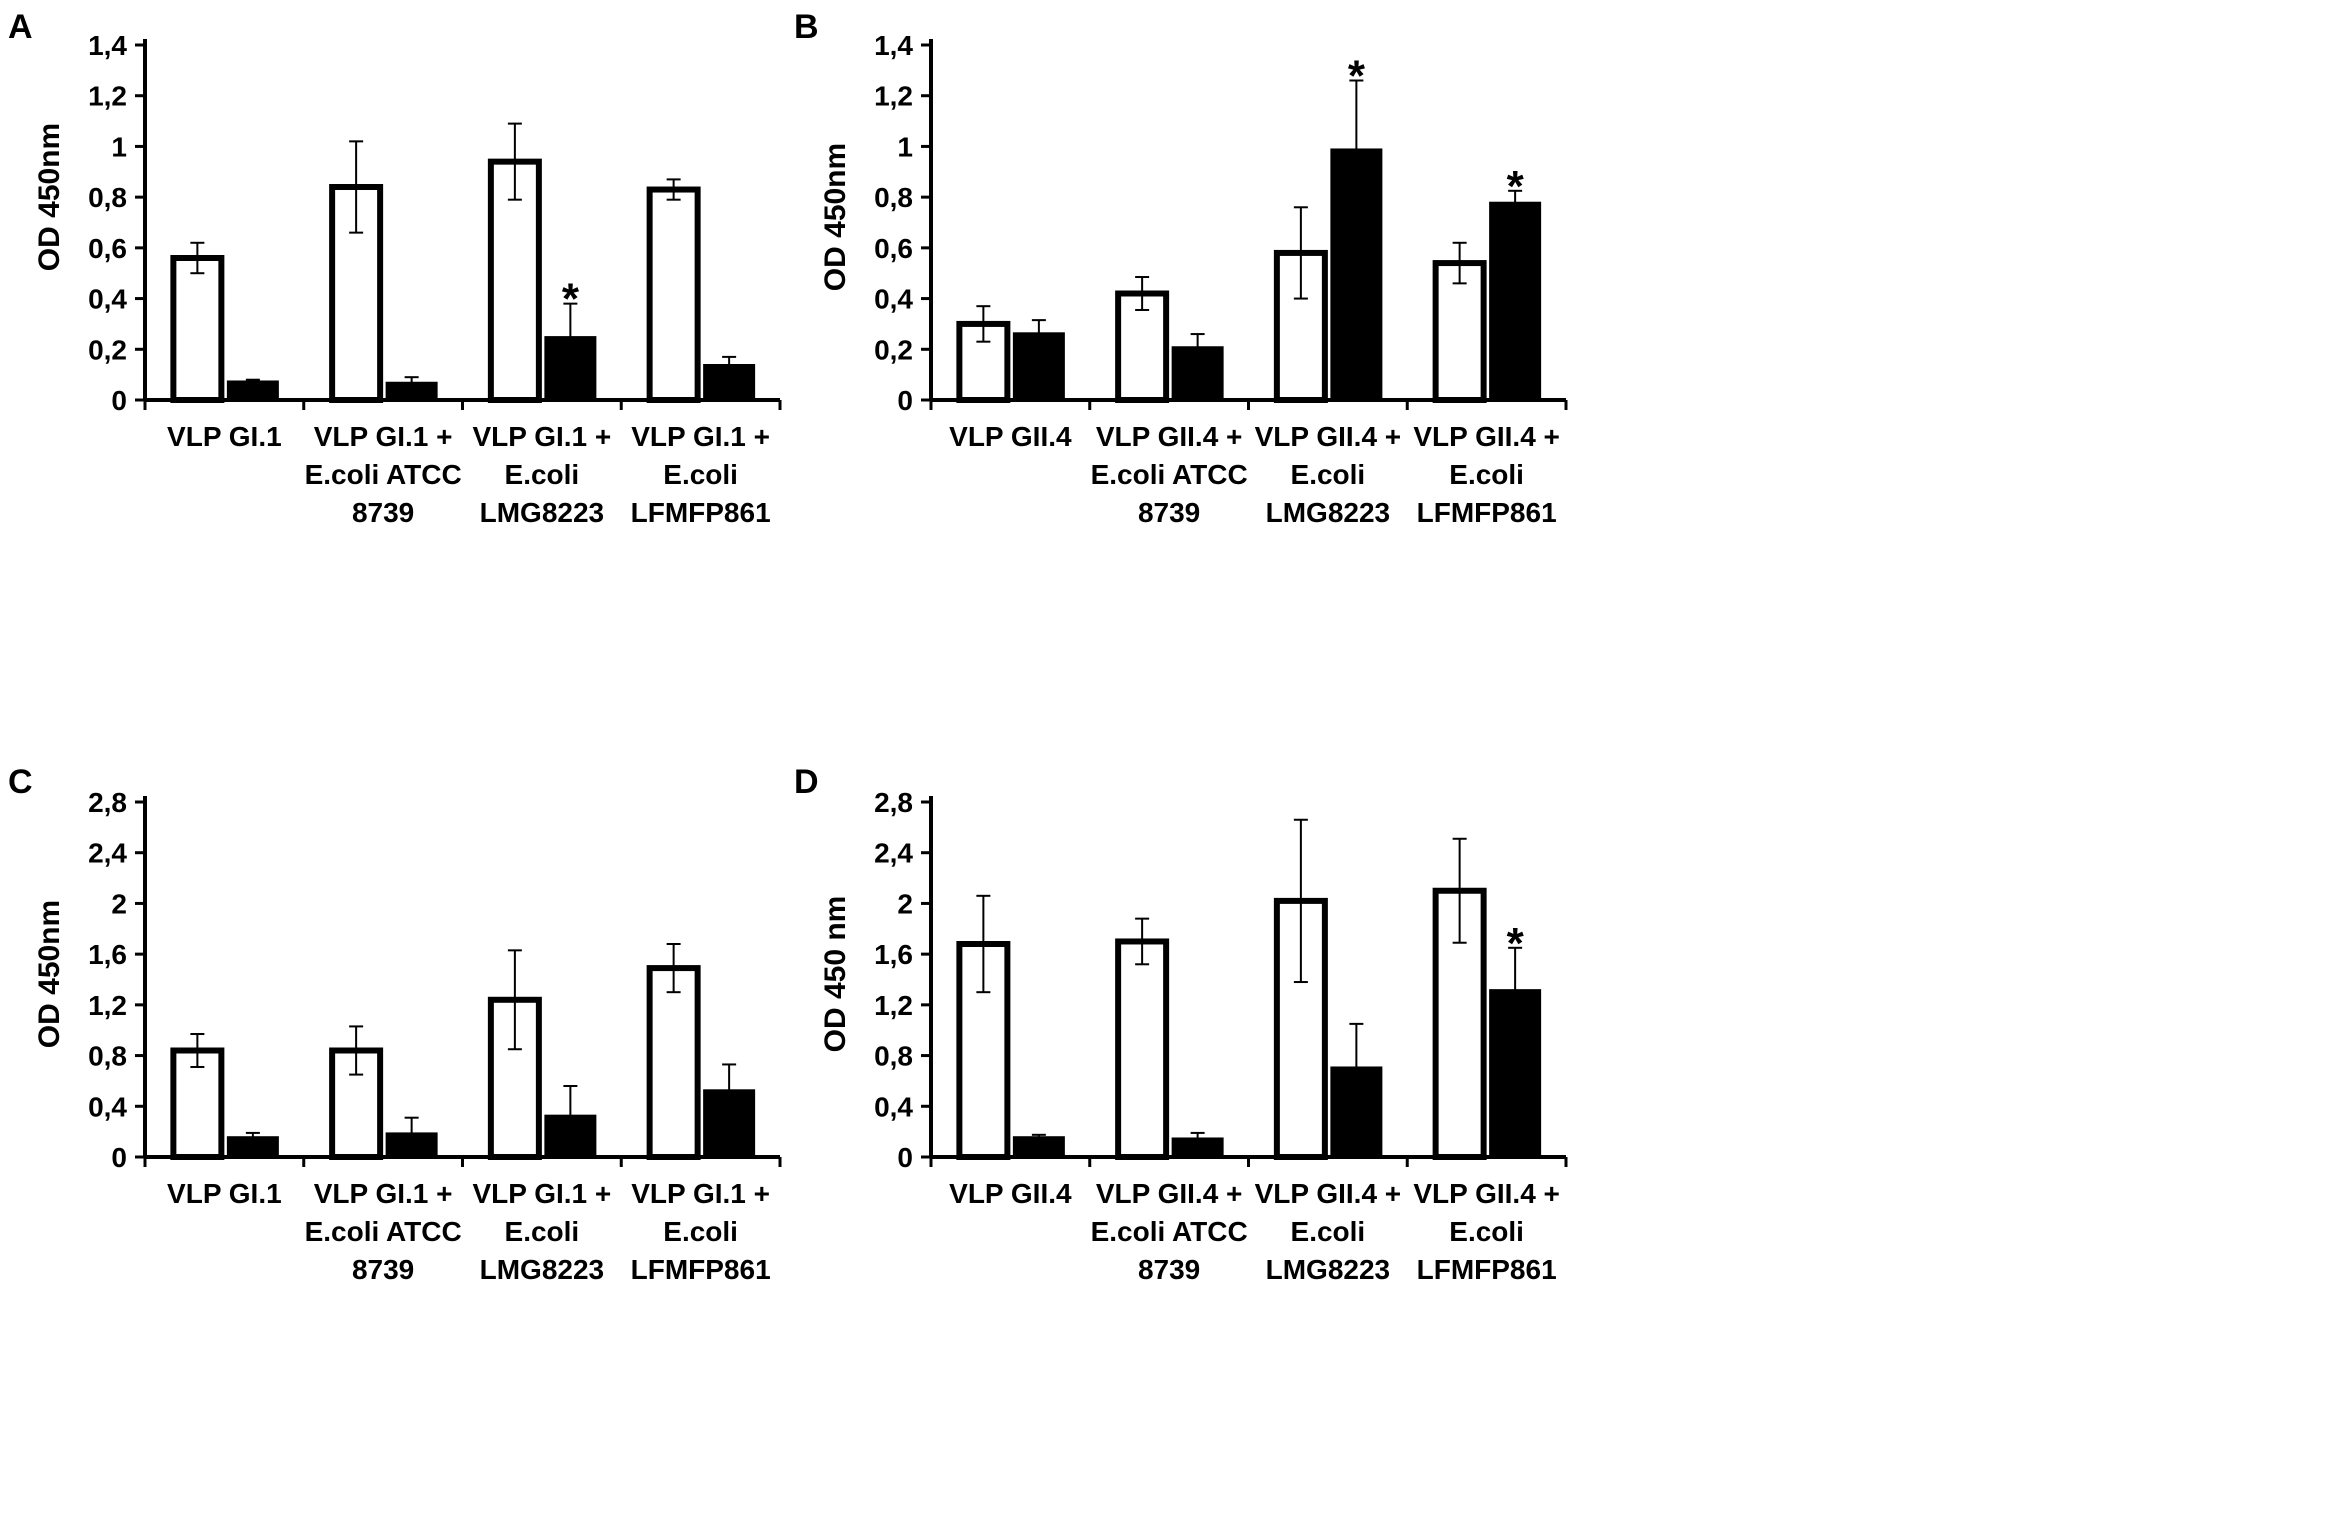 This screenshot has width=2333, height=1517. What do you see at coordinates (20, 27) in the screenshot?
I see `panel-letter: A` at bounding box center [20, 27].